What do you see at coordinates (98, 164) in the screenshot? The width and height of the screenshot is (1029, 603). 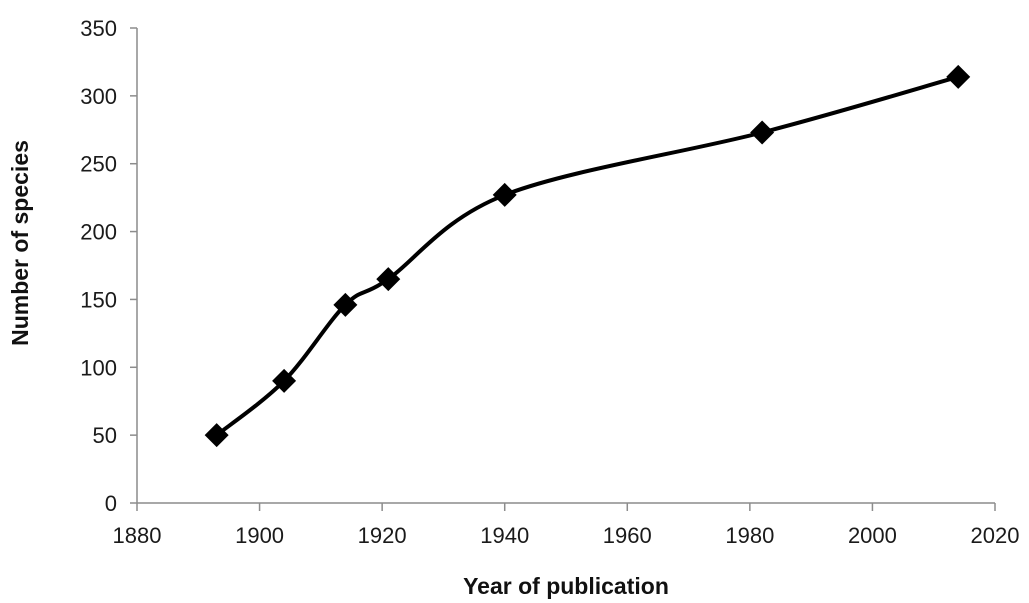 I see `y-tick-label: 250` at bounding box center [98, 164].